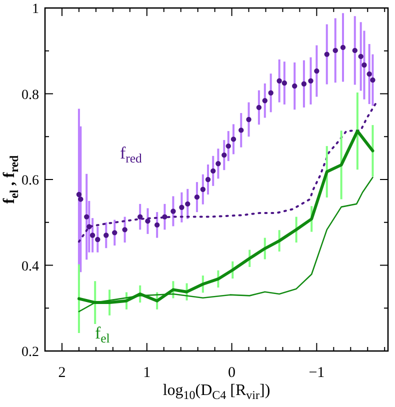  Describe the element at coordinates (147, 373) in the screenshot. I see `x-tick-label: 1` at that location.